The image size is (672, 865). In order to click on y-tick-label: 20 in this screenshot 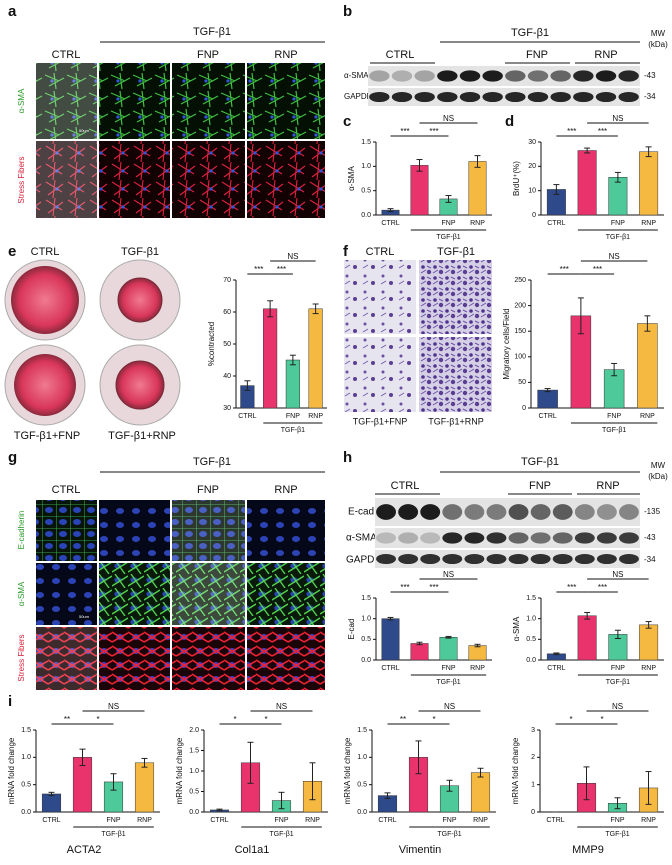, I will do `click(532, 166)`.